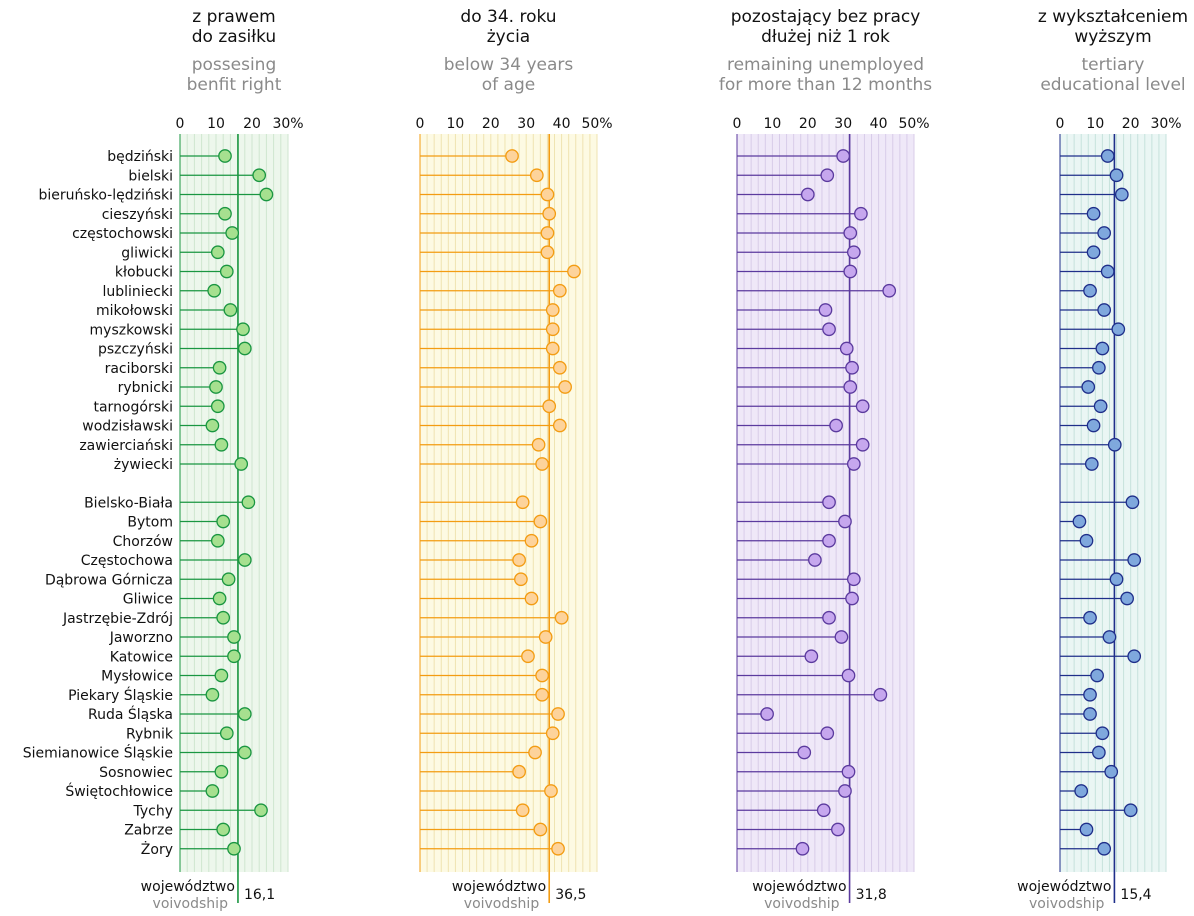 The height and width of the screenshot is (916, 1194). What do you see at coordinates (117, 619) in the screenshot?
I see `category-label: Jastrzębie-Zdrój` at bounding box center [117, 619].